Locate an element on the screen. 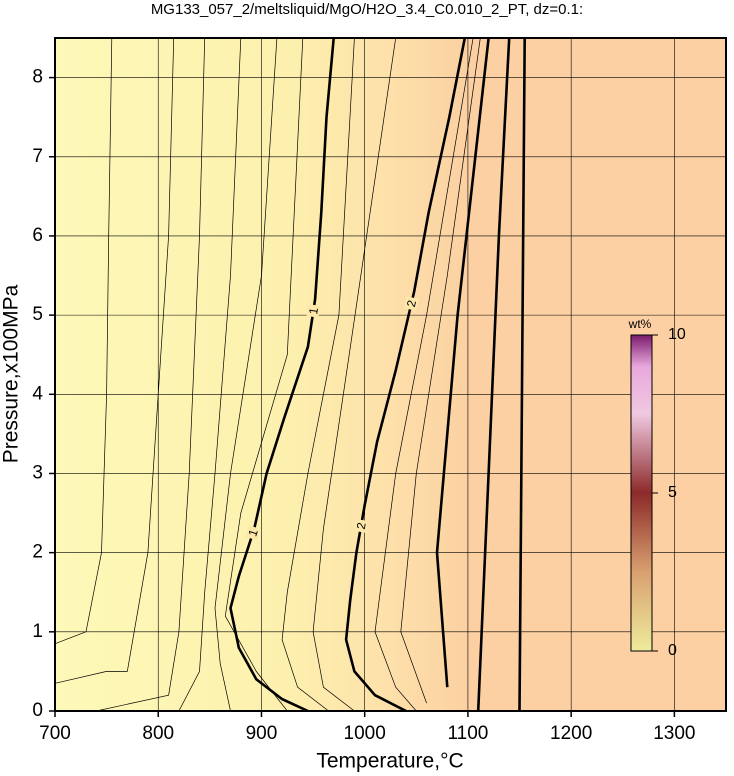 The width and height of the screenshot is (734, 776). y-tick-label: 0 is located at coordinates (37, 710).